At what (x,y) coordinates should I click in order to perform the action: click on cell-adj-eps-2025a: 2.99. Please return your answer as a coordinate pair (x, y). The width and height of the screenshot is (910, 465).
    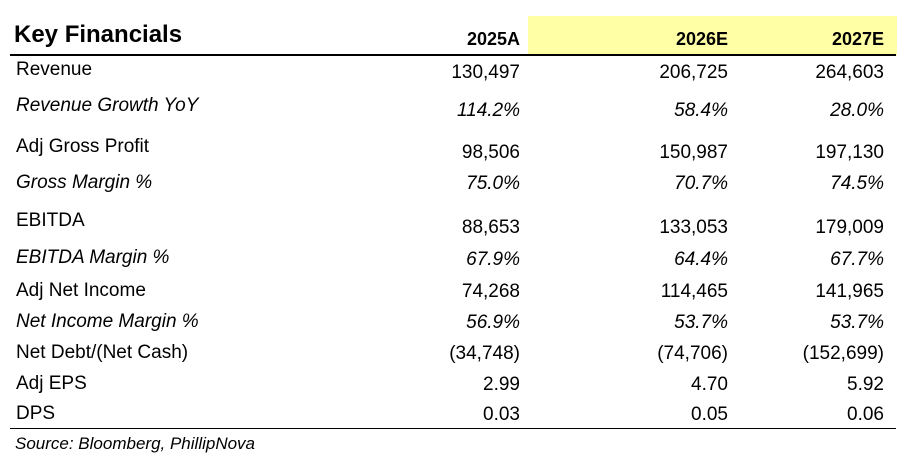
    Looking at the image, I should click on (501, 384).